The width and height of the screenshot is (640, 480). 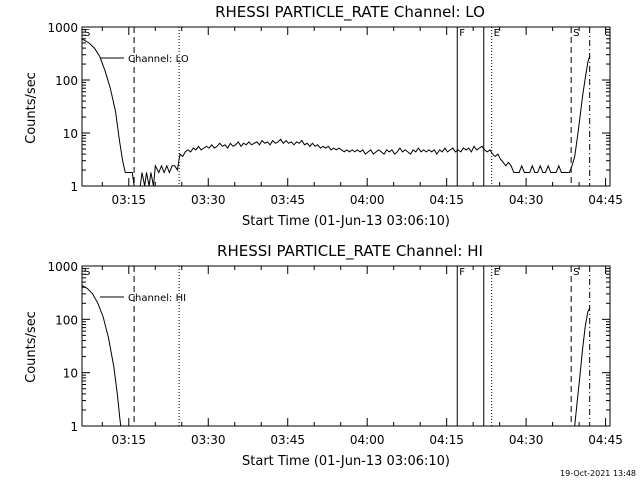 I want to click on timestamp: 19-Oct-2021 13:48, so click(x=598, y=473).